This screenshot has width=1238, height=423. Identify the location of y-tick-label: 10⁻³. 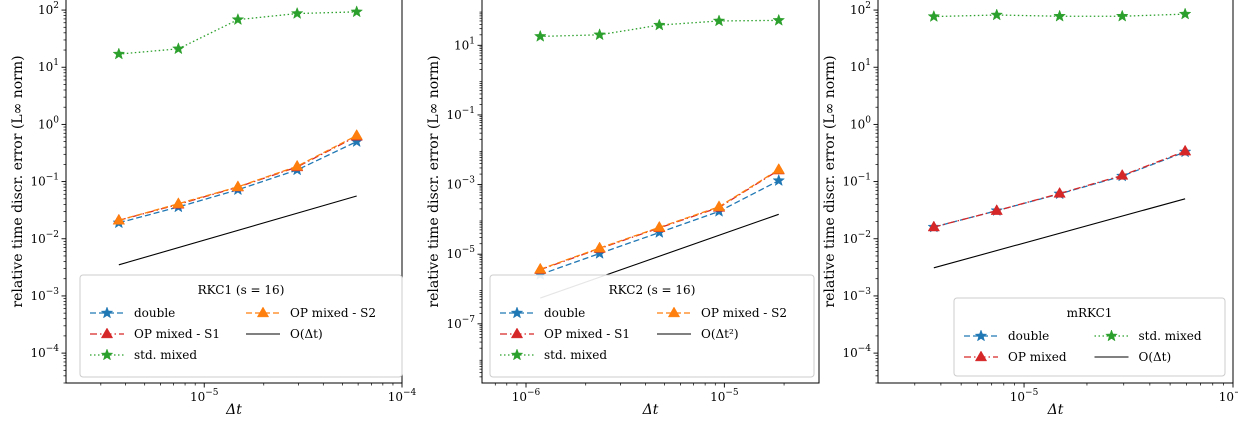
(460, 184).